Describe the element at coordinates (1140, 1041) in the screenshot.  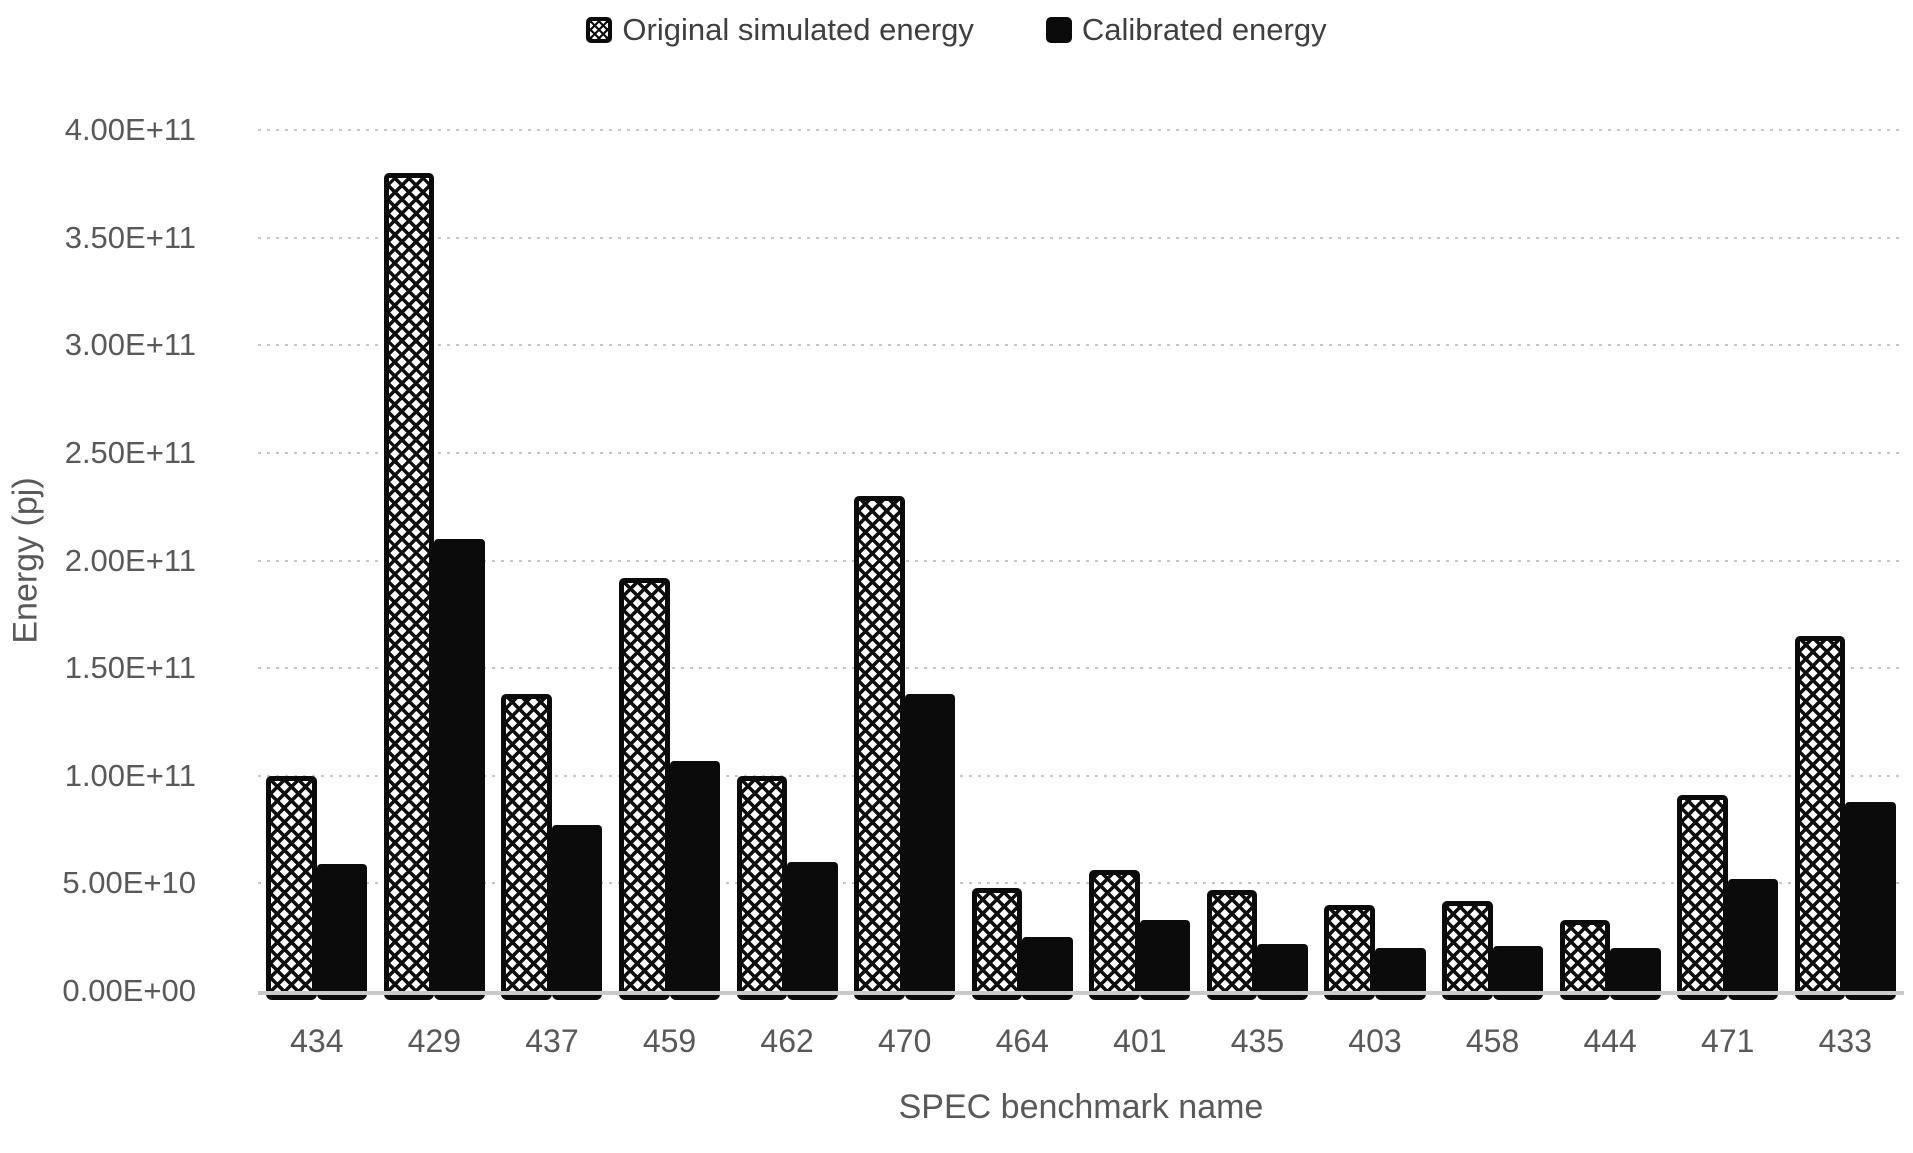
I see `x-tick-label-401: 401` at that location.